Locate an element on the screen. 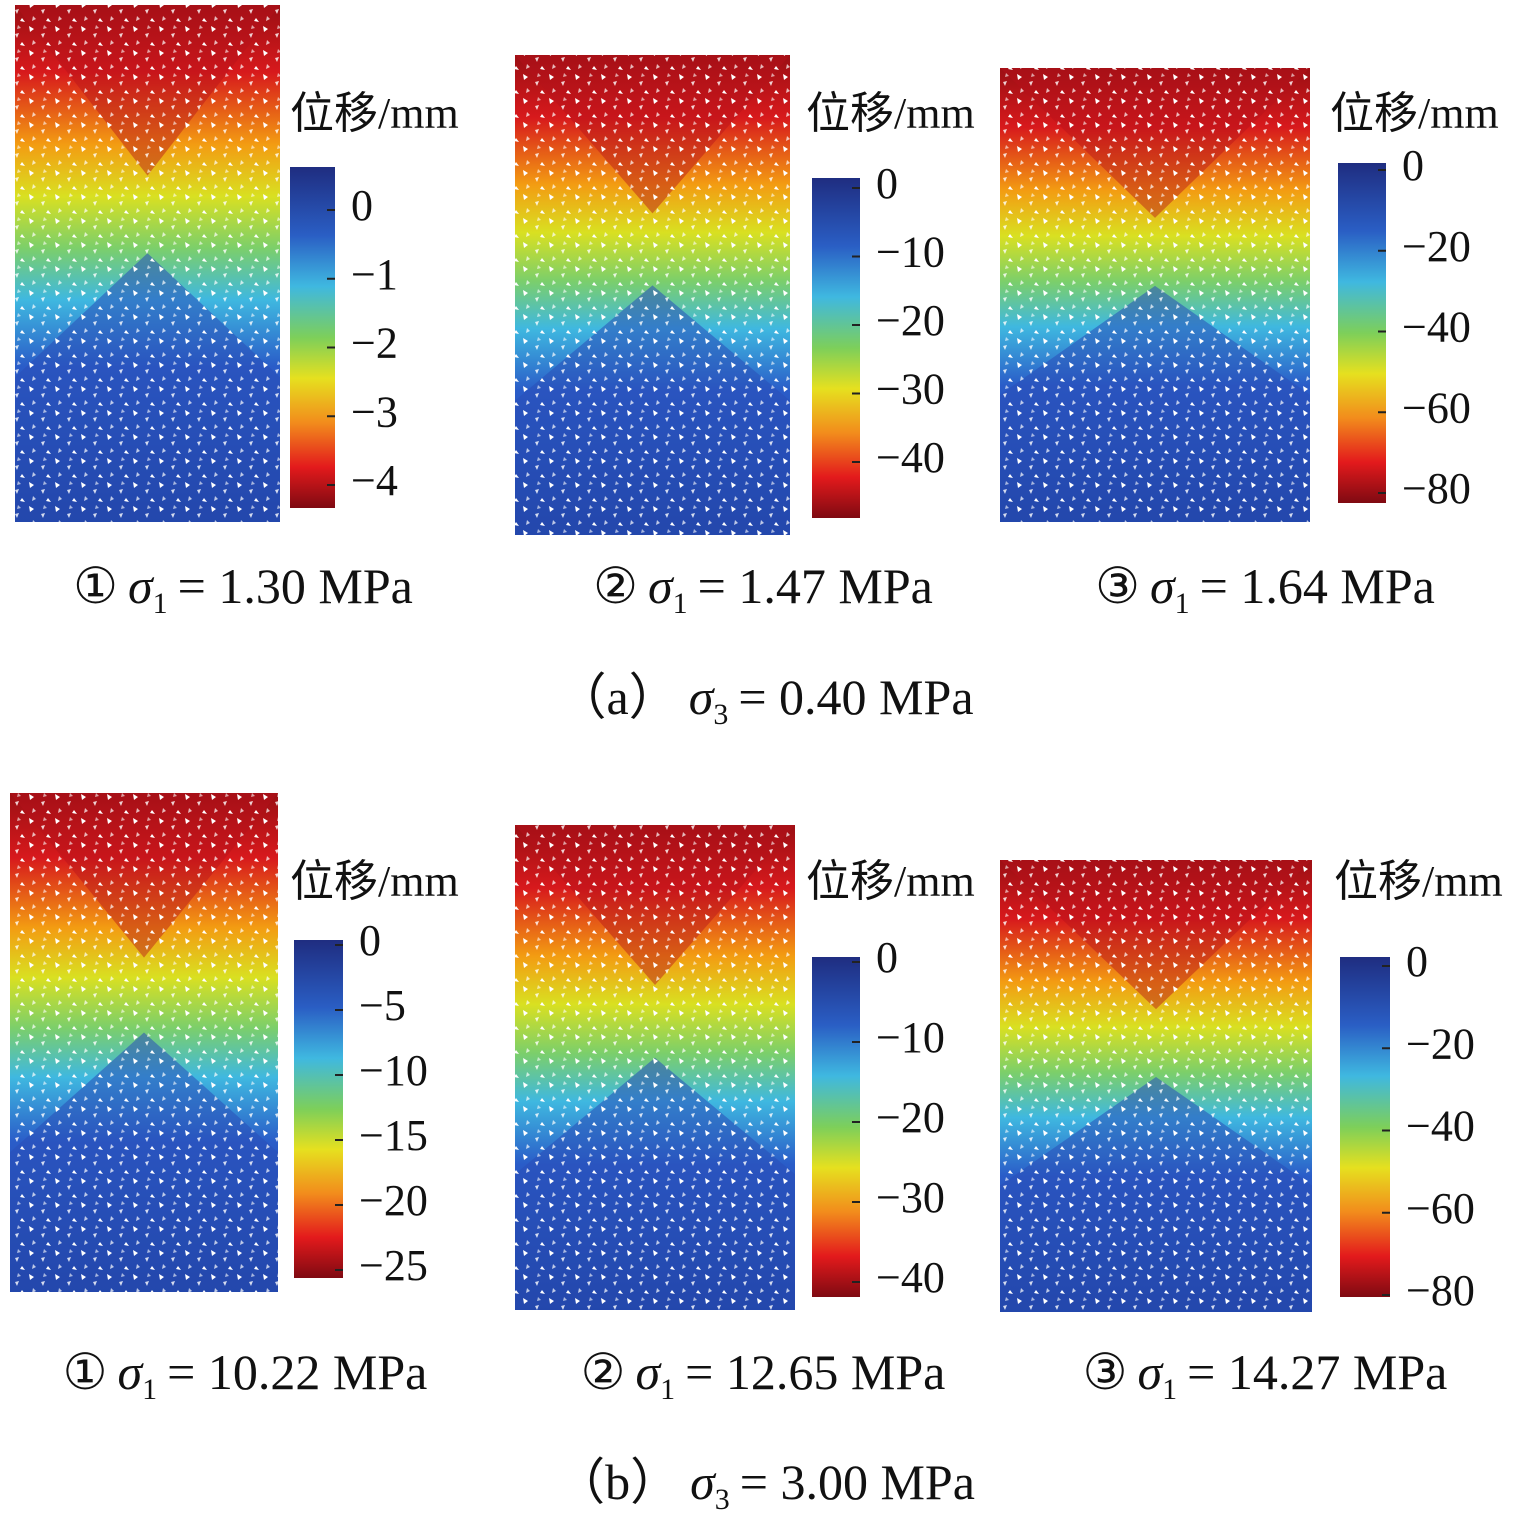 This screenshot has height=1536, width=1535. caption: ③ σ1 = 14.27 MPa is located at coordinates (1265, 1374).